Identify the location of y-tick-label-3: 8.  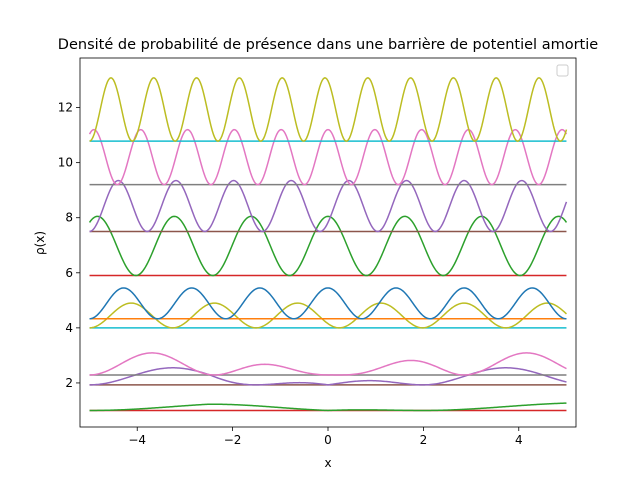
(69, 218).